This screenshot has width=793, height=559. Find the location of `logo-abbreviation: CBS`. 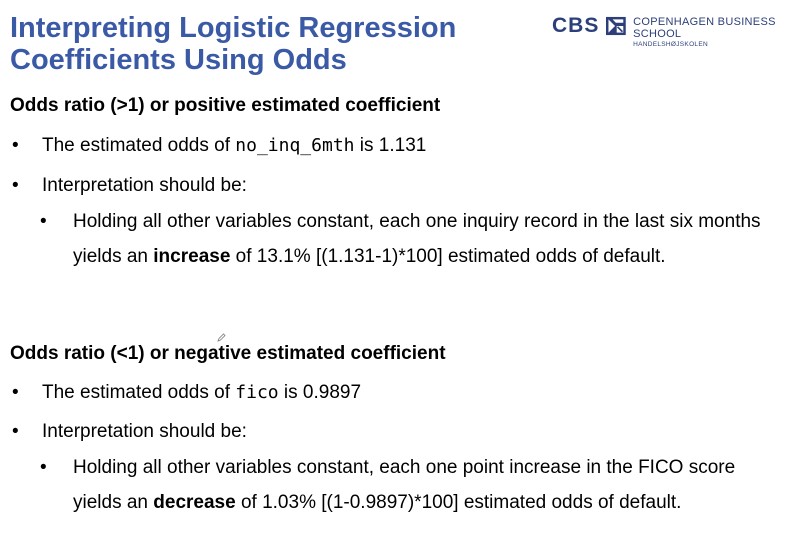

logo-abbreviation: CBS is located at coordinates (576, 25).